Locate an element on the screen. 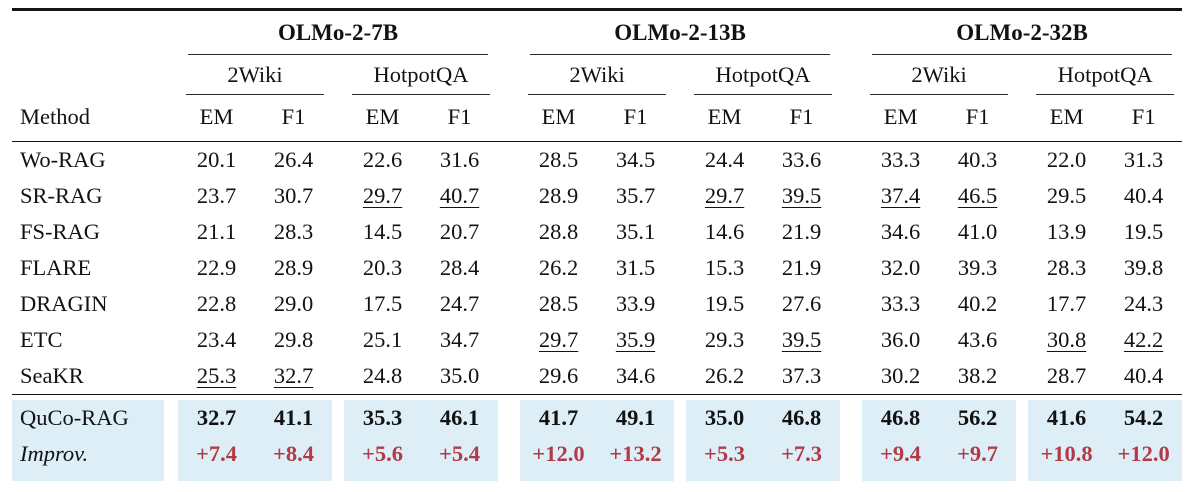 This screenshot has width=1197, height=492. cell-value: 26.2 is located at coordinates (725, 376).